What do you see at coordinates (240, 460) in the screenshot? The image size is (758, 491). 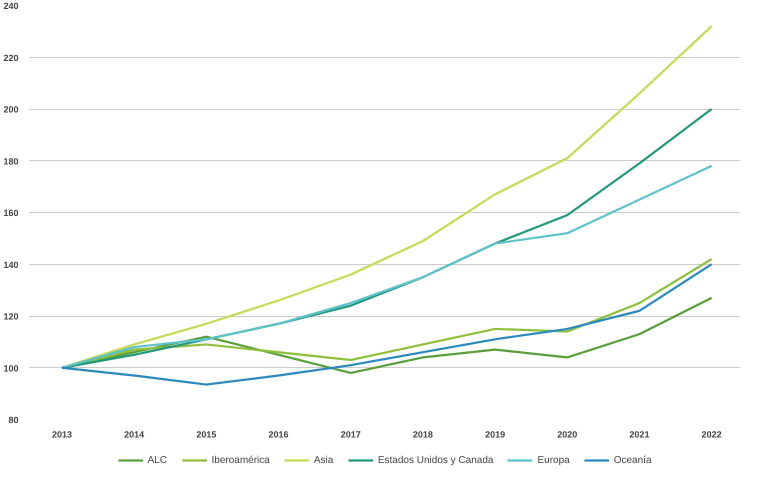 I see `legend-label: Iberoamérica` at bounding box center [240, 460].